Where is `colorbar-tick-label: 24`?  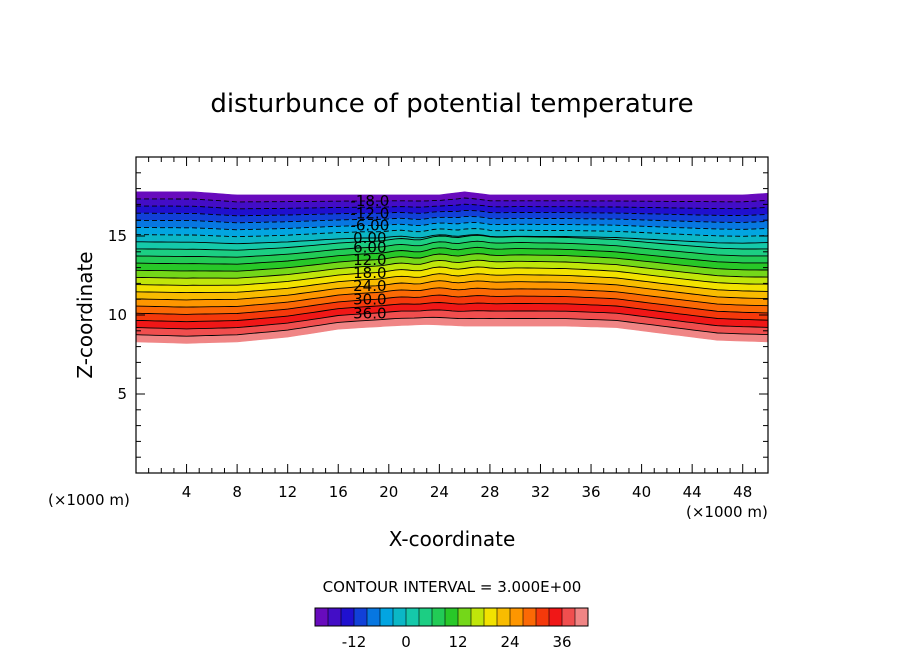 colorbar-tick-label: 24 is located at coordinates (509, 642).